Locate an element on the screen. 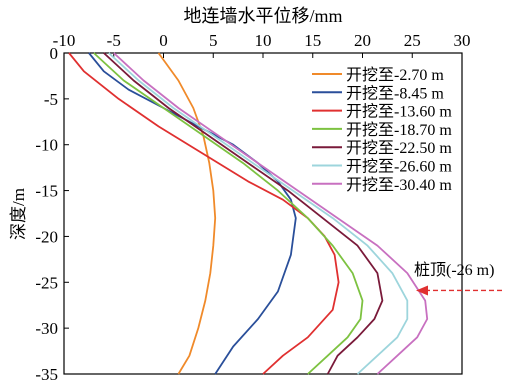 This screenshot has width=512, height=381. legend-label: 开挖至-22.50 m is located at coordinates (399, 148).